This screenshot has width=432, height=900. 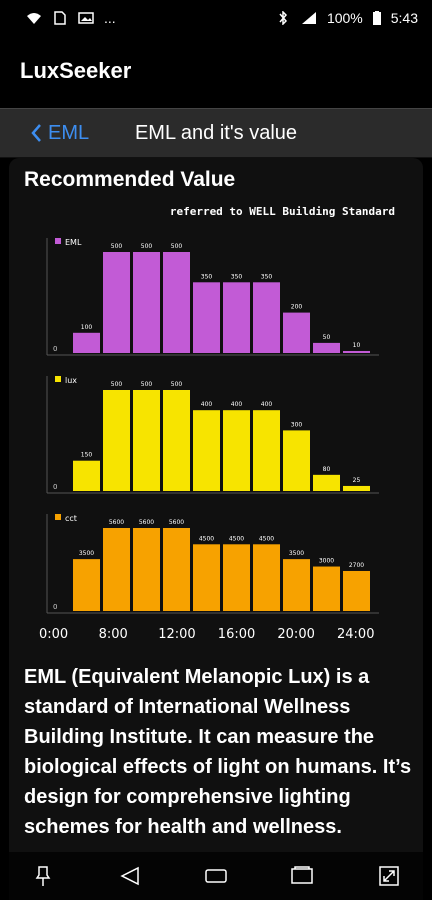 I want to click on bar-data-label: 350, so click(x=207, y=276).